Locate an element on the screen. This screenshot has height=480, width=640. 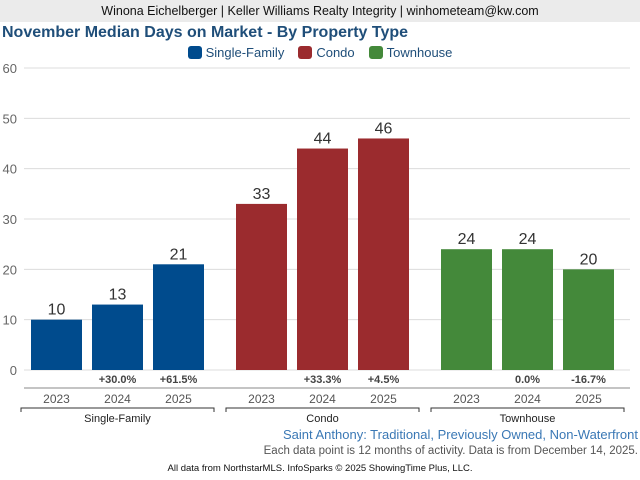
change-label: 0.0% is located at coordinates (527, 380).